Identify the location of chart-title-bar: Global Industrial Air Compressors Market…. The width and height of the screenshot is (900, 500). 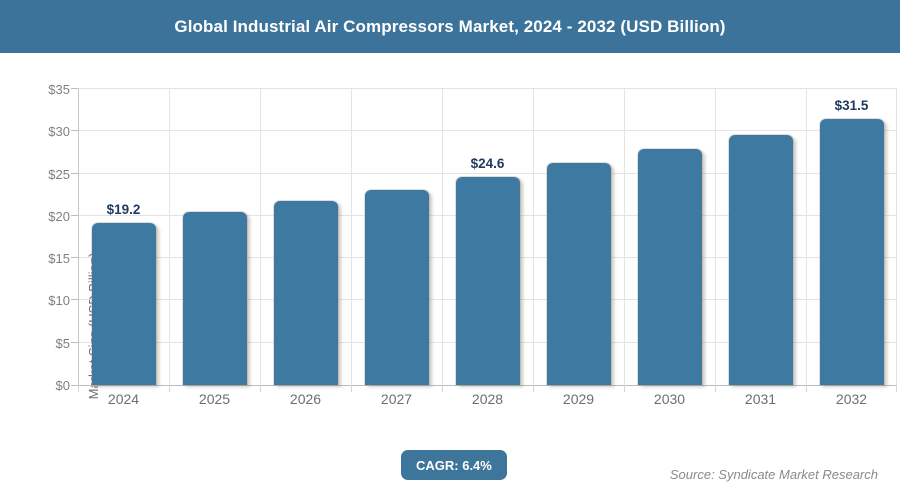
(450, 26).